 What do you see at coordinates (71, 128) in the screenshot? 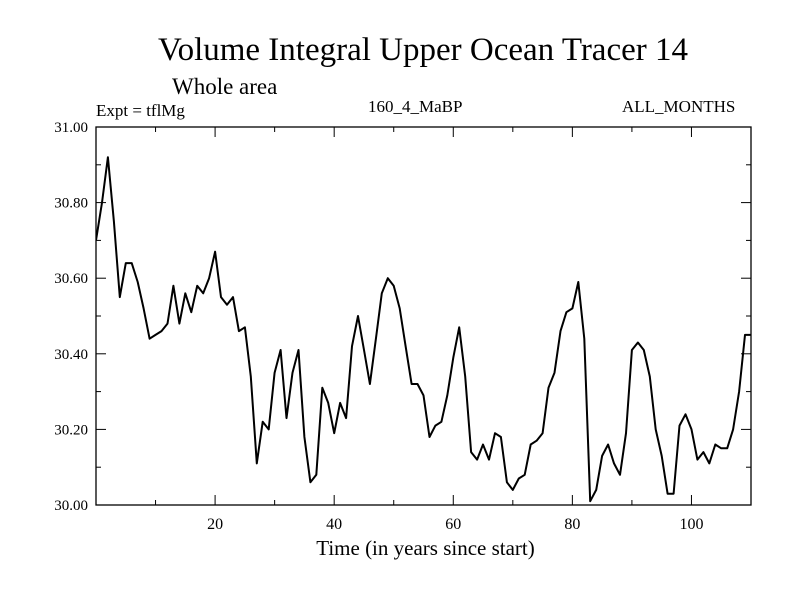
I see `y-tick-label: 31.00` at bounding box center [71, 128].